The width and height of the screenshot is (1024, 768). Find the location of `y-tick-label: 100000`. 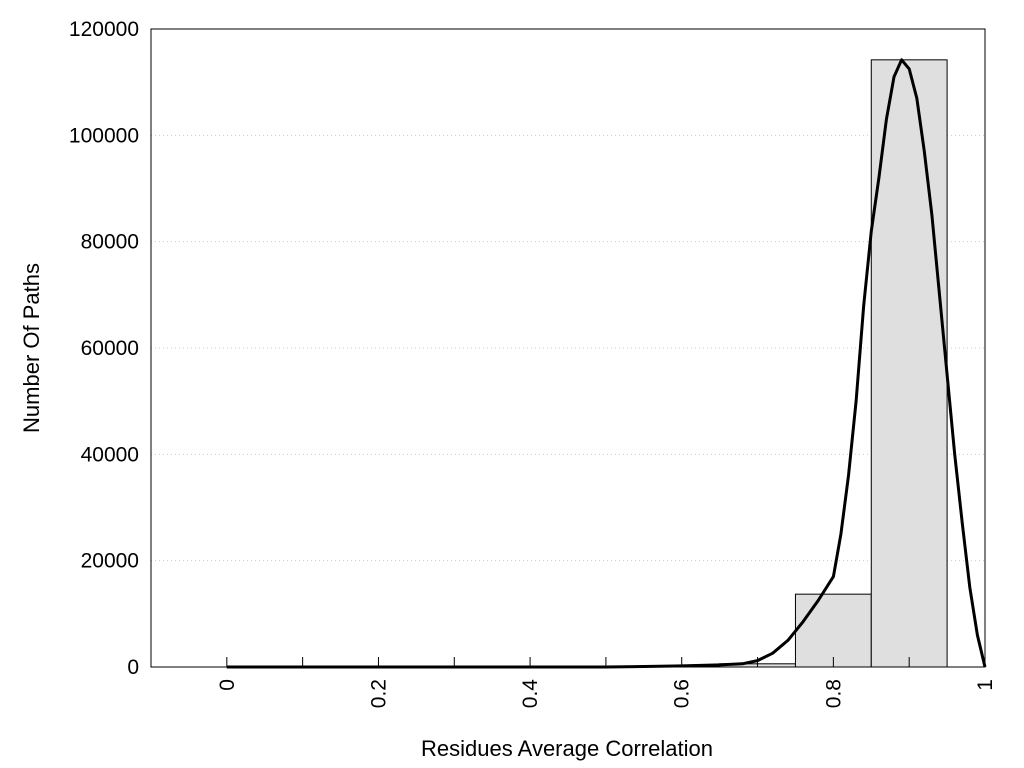

y-tick-label: 100000 is located at coordinates (104, 135).